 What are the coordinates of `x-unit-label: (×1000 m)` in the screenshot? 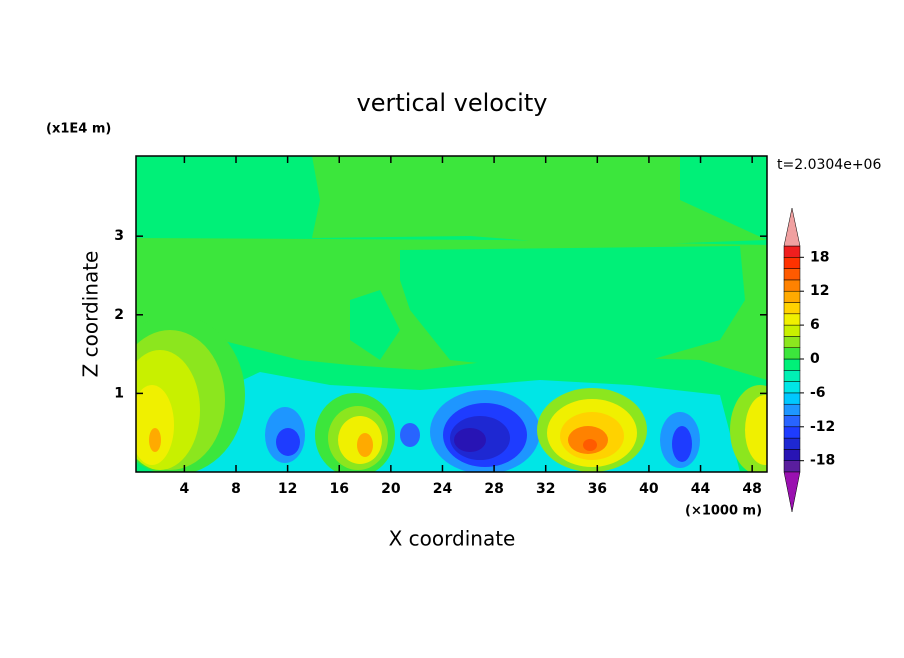 It's located at (723, 511).